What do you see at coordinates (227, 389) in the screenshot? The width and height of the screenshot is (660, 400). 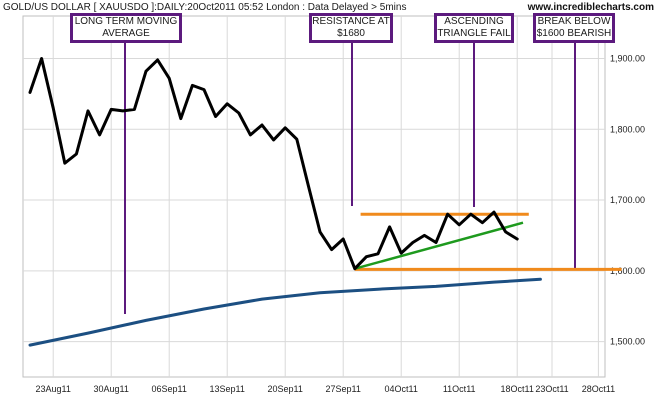 I see `x-tick-label: 13Sep11` at bounding box center [227, 389].